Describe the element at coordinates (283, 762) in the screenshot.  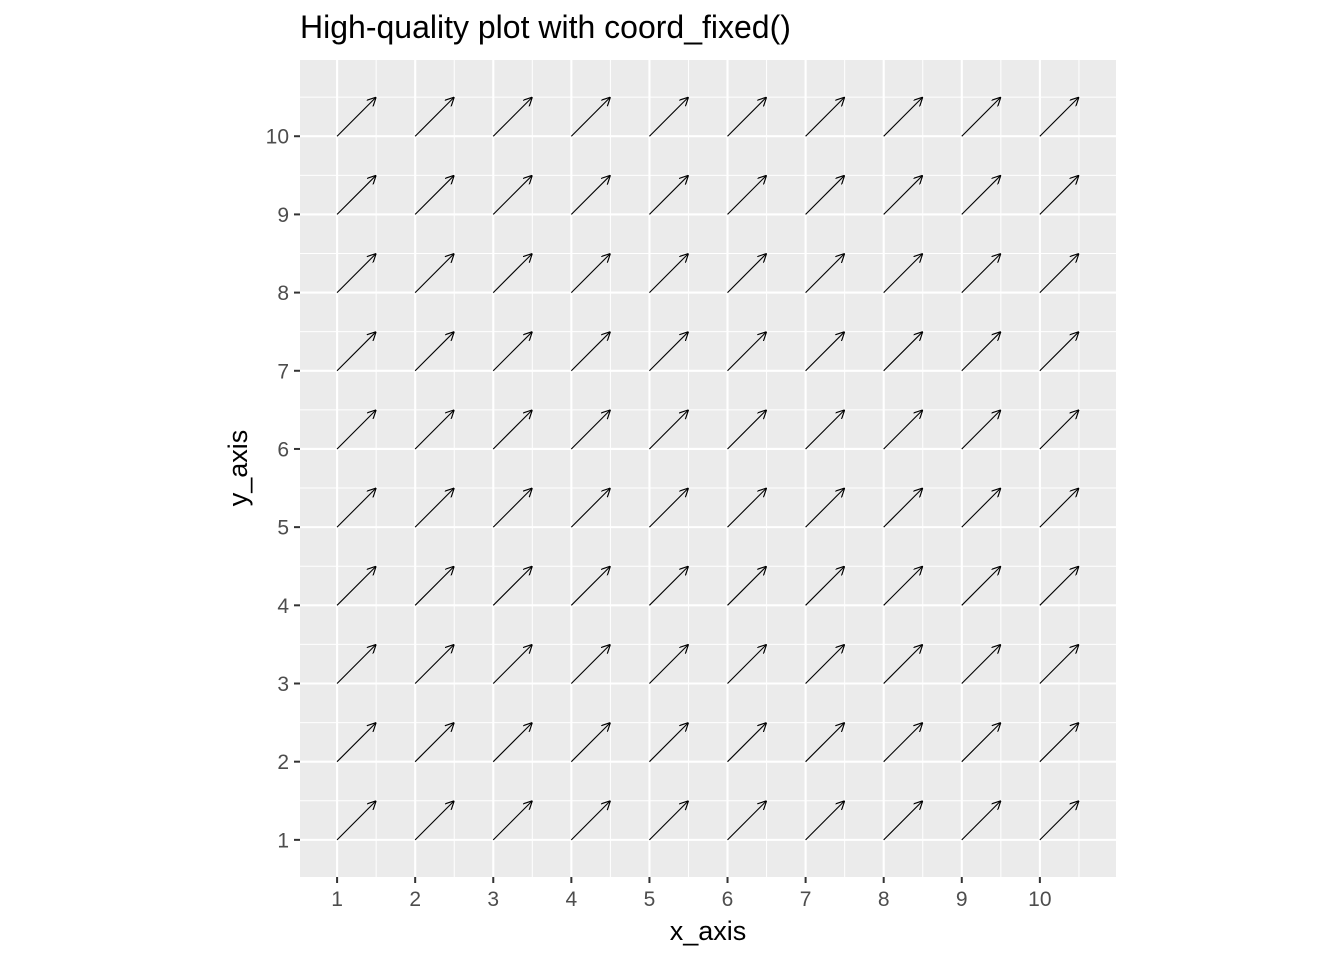
I see `y-tick-label: 2` at that location.